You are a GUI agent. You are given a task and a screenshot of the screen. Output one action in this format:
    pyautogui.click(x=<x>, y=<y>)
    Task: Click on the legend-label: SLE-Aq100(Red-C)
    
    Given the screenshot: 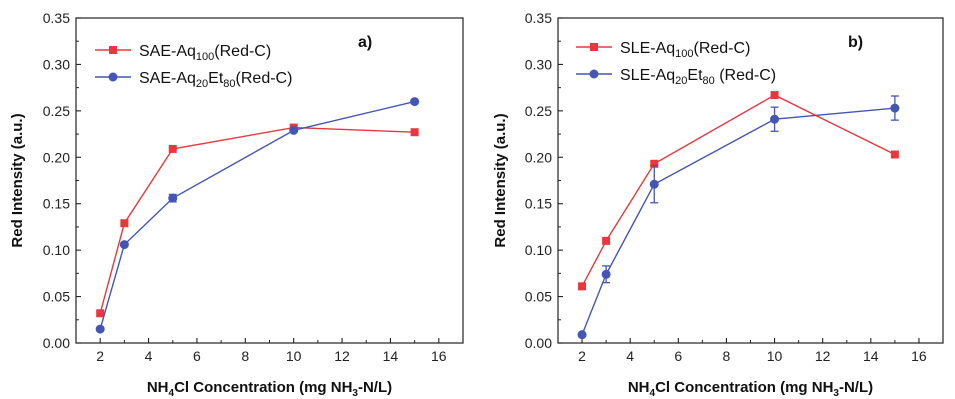 What is the action you would take?
    pyautogui.click(x=685, y=50)
    